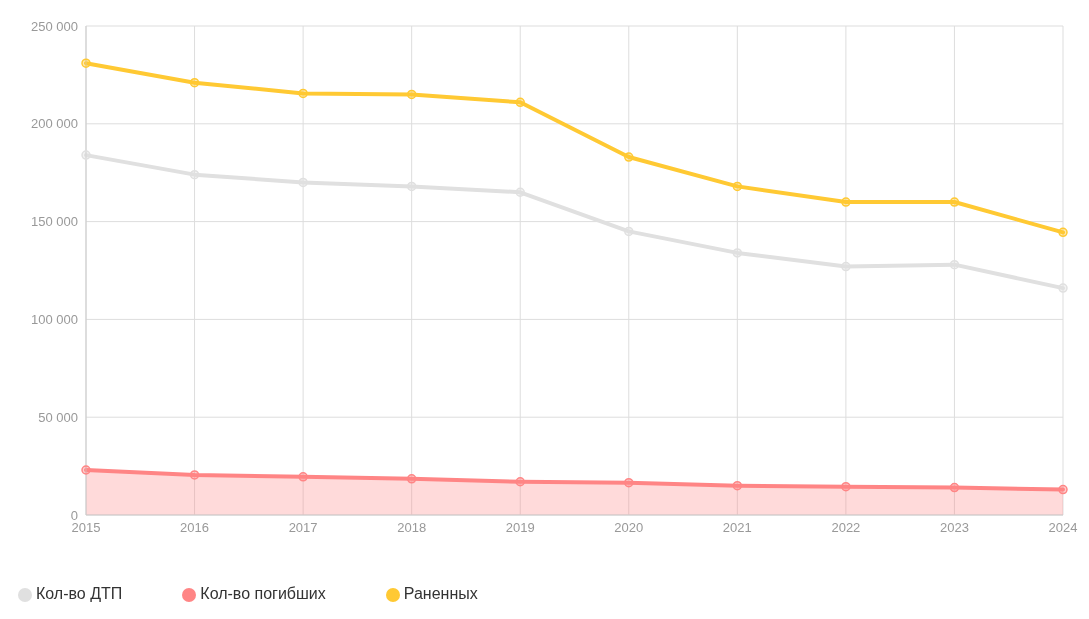 The image size is (1089, 619). Describe the element at coordinates (86, 528) in the screenshot. I see `x-tick-label: 2015` at that location.